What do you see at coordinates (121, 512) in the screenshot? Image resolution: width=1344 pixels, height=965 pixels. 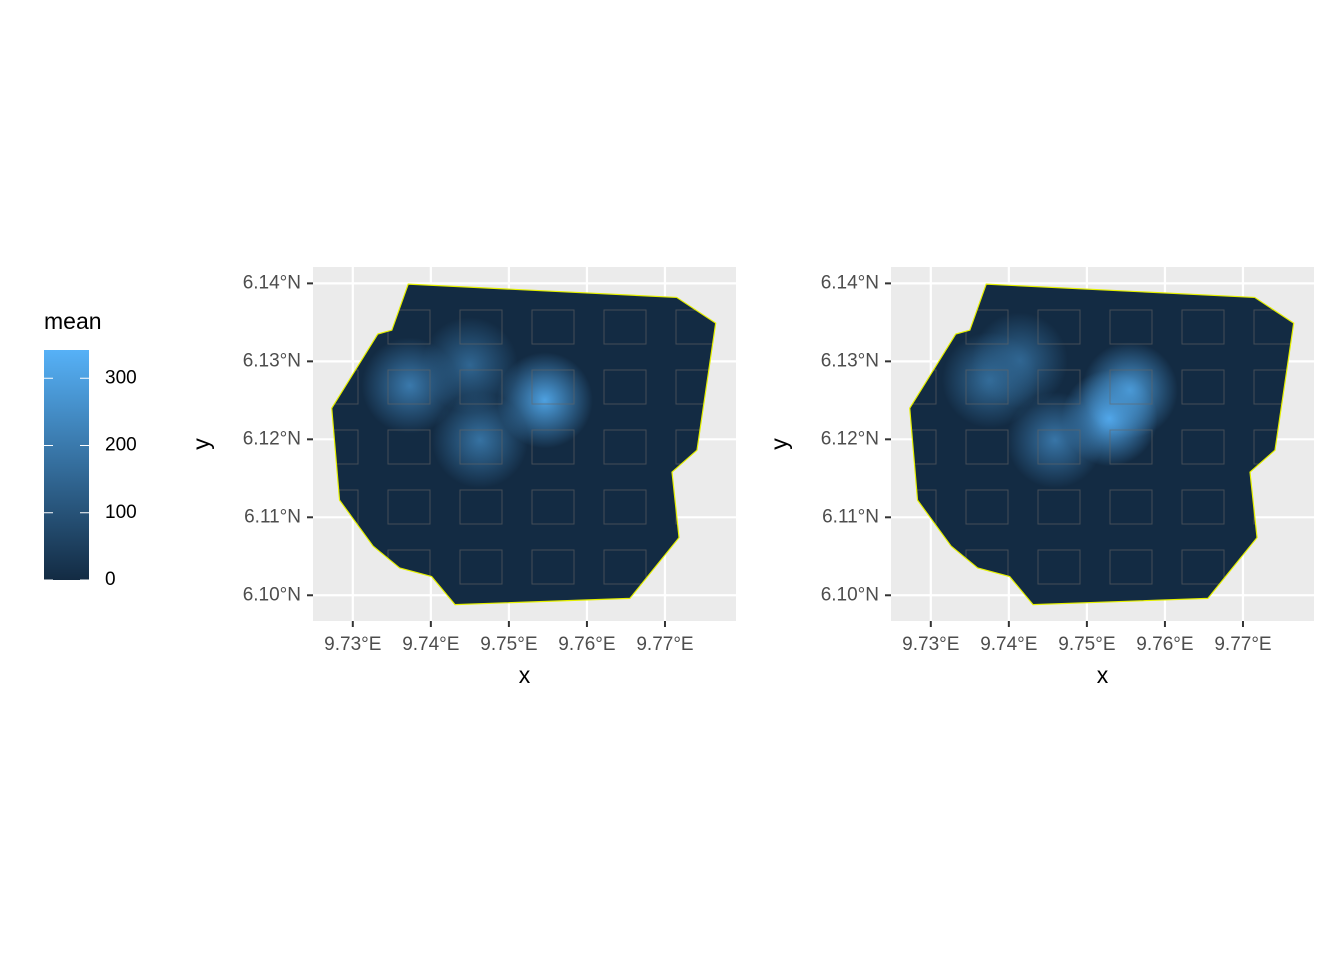 I see `legend-label: 100` at bounding box center [121, 512].